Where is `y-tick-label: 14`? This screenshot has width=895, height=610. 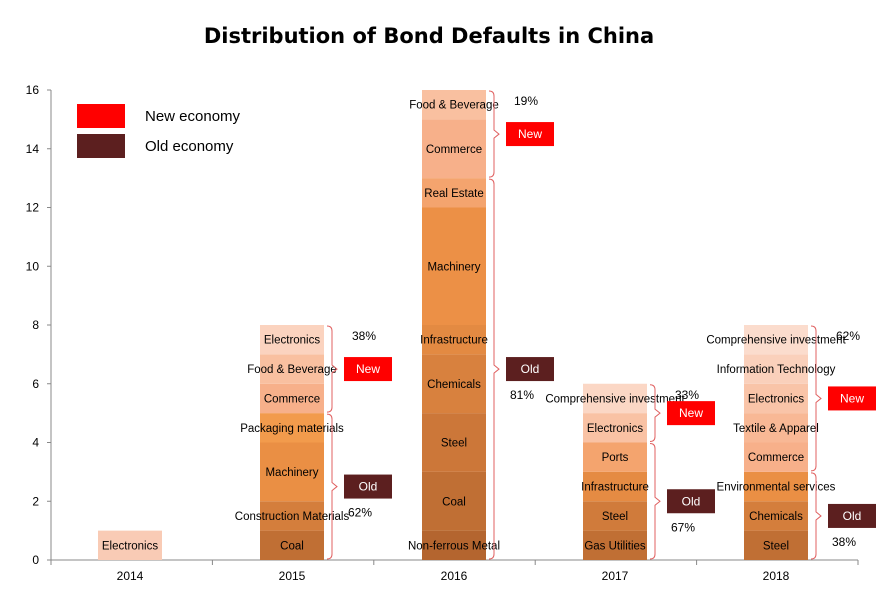
y-tick-label: 14 is located at coordinates (33, 149).